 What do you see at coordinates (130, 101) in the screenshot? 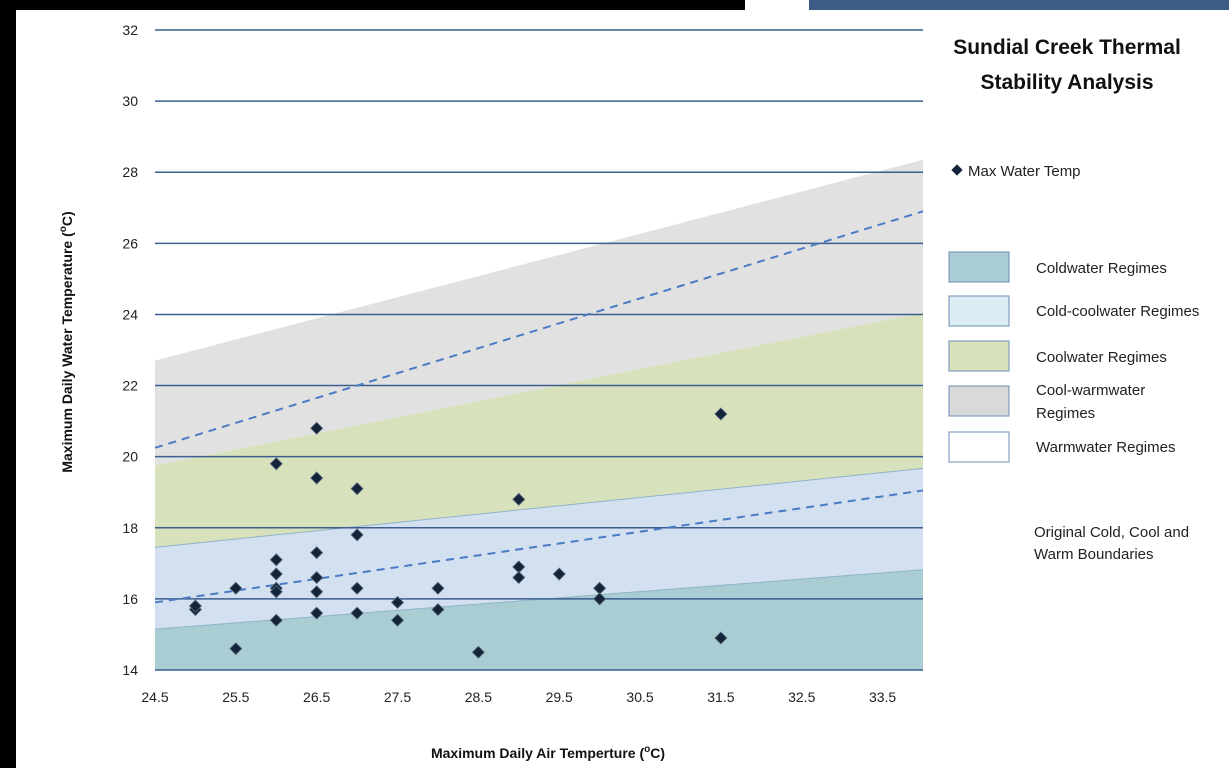
I see `y-tick-label: 30` at bounding box center [130, 101].